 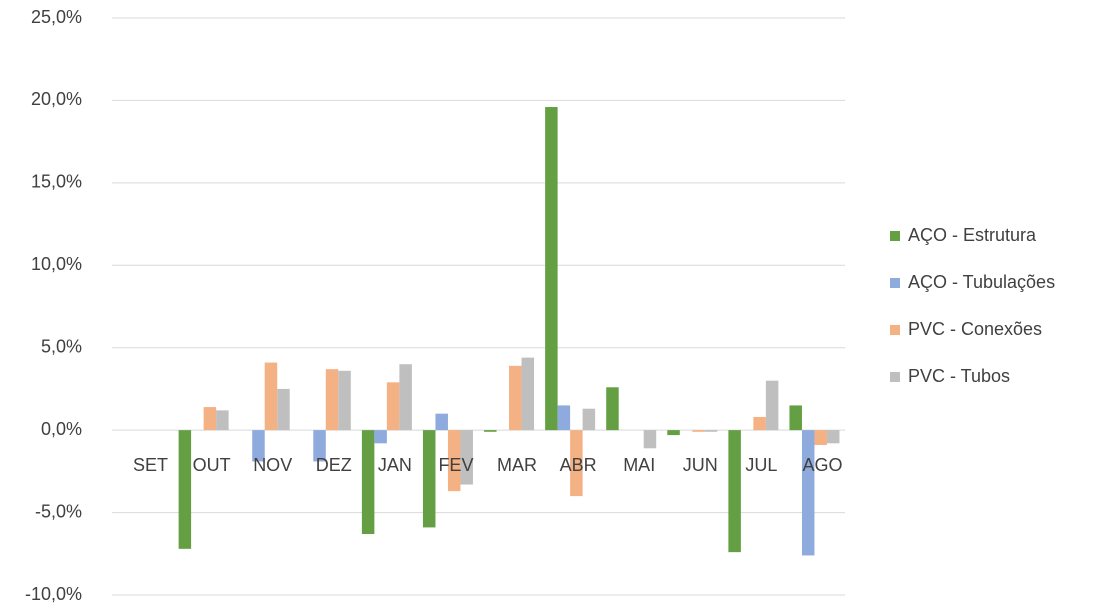 What do you see at coordinates (61, 346) in the screenshot?
I see `y-tick-label: 5,0%` at bounding box center [61, 346].